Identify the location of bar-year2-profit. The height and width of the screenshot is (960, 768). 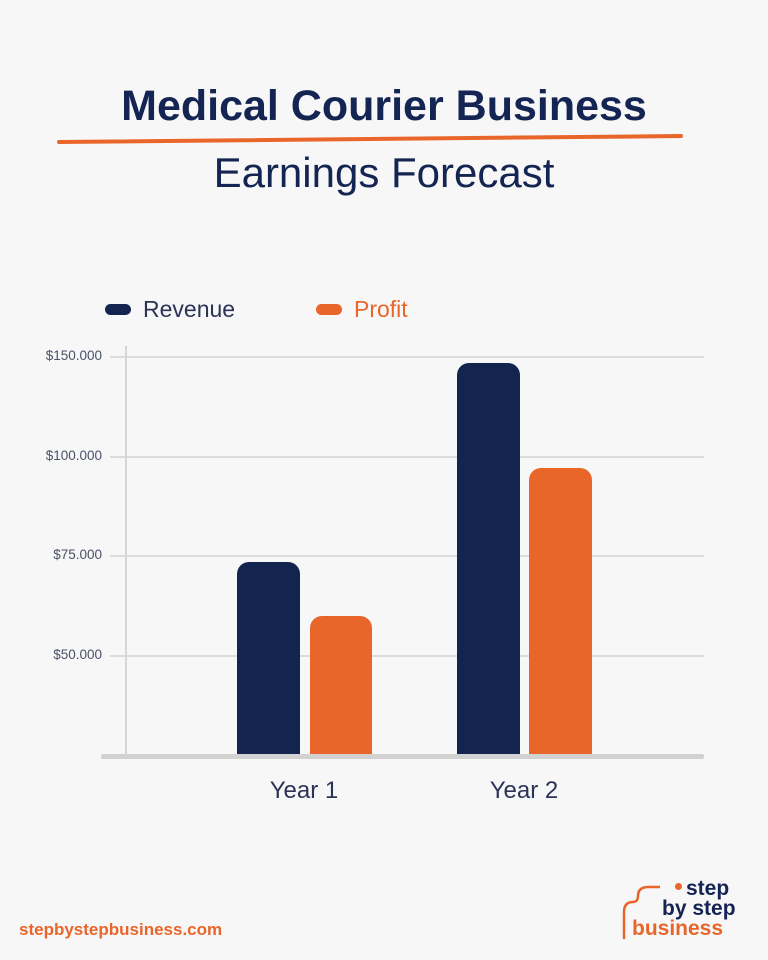
(560, 611).